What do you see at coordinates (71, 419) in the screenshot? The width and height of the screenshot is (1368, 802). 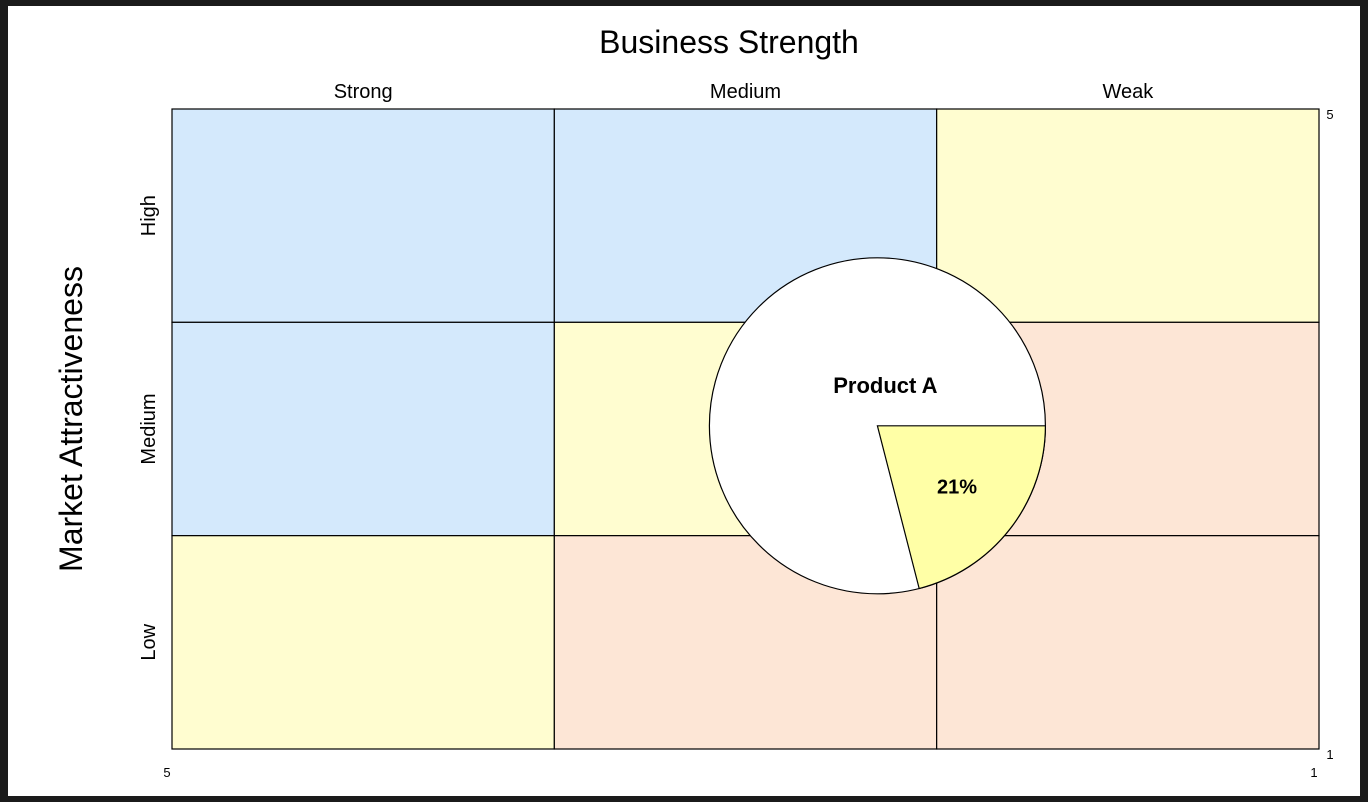 I see `y-axis-label: Market Attractiveness` at bounding box center [71, 419].